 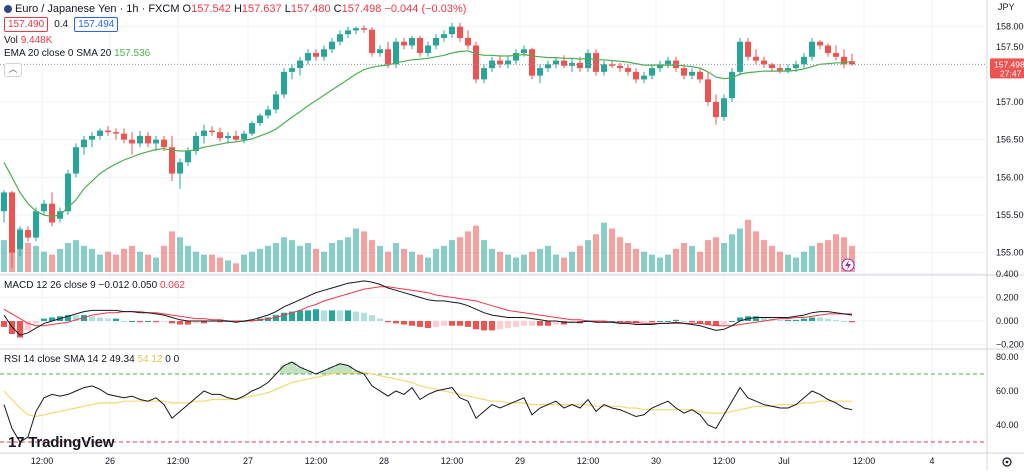 What do you see at coordinates (96, 24) in the screenshot?
I see `ask-button: 157.494` at bounding box center [96, 24].